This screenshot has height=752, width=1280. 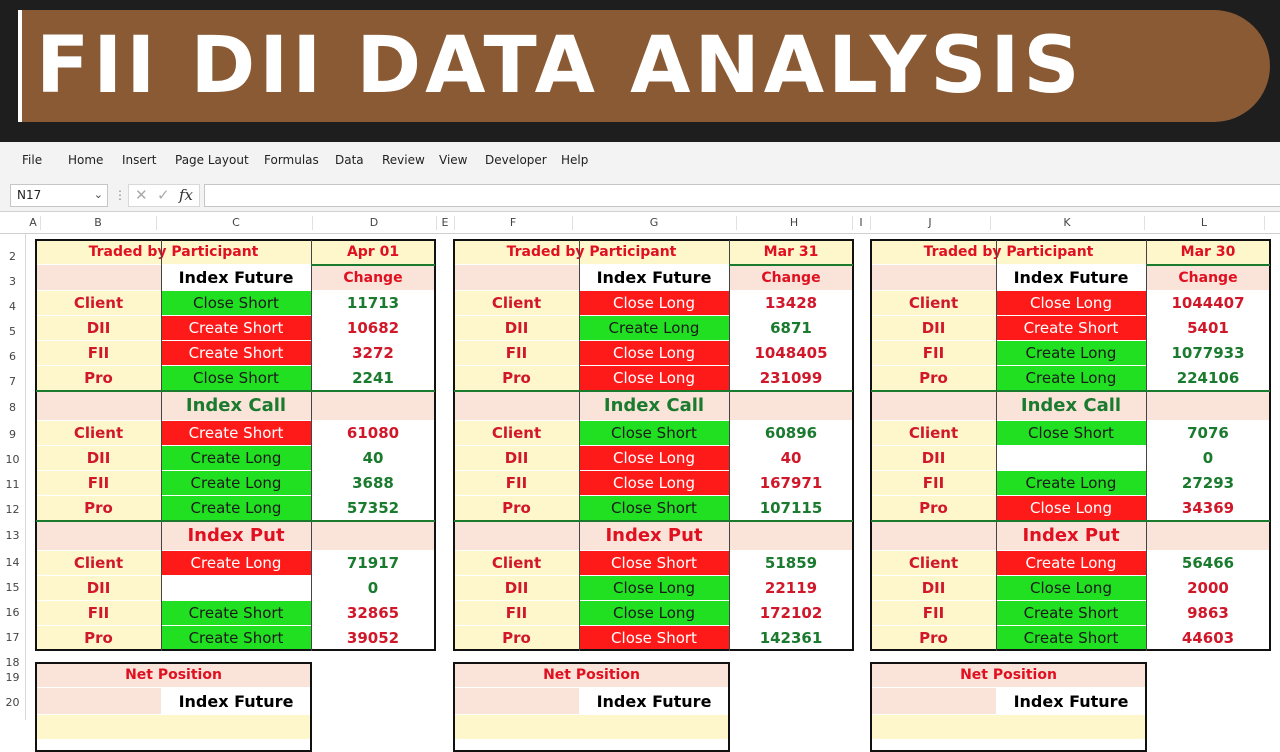 What do you see at coordinates (791, 588) in the screenshot?
I see `change-value: 22119` at bounding box center [791, 588].